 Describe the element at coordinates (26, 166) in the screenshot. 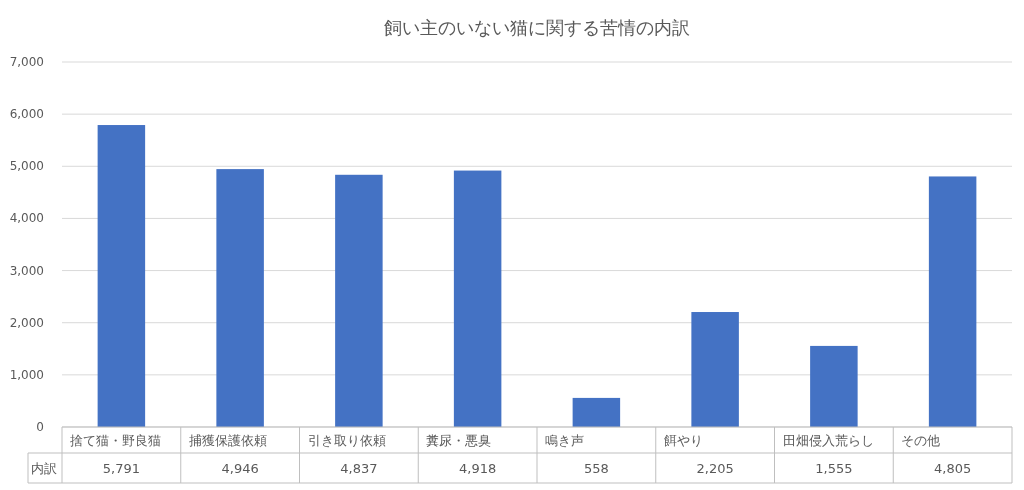

I see `y-tick-label: 5,000` at that location.